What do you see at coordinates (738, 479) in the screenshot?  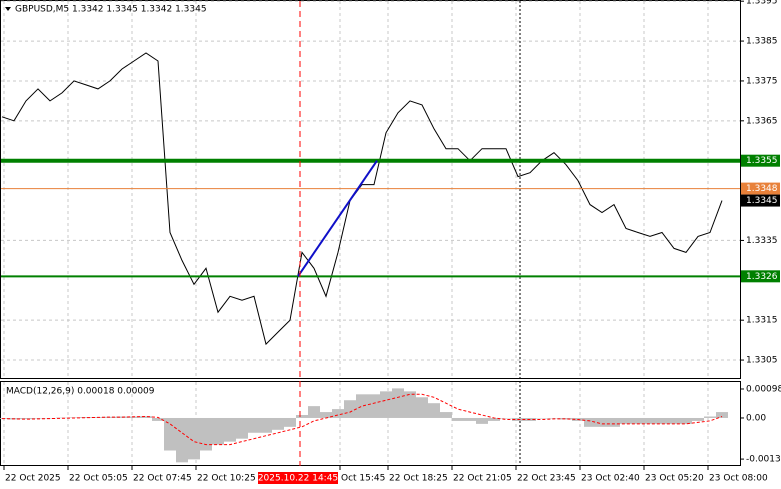 I see `x-tick-label: 23 Oct 08:00` at bounding box center [738, 479].